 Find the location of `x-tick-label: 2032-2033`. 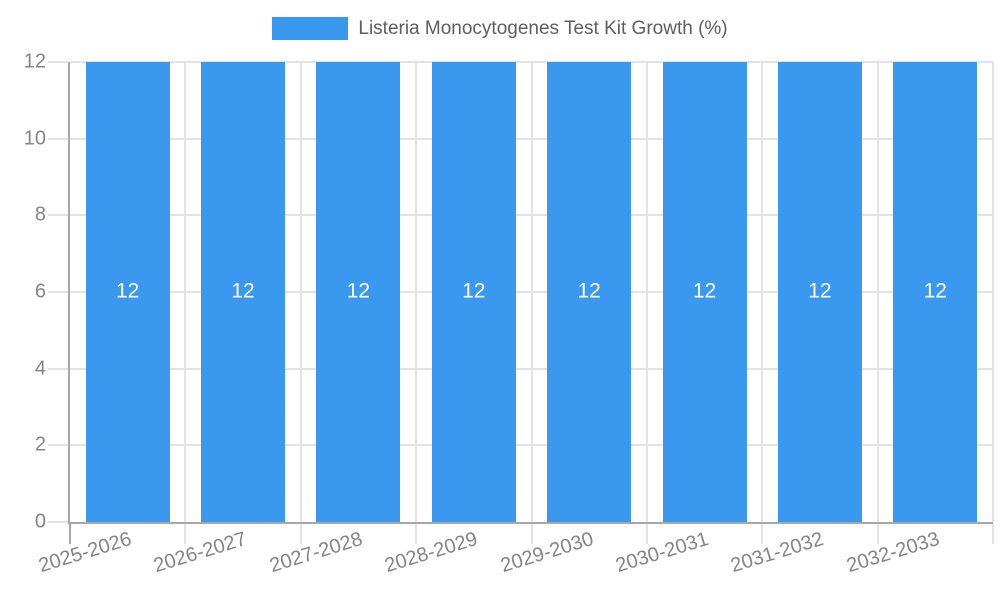

x-tick-label: 2032-2033 is located at coordinates (892, 553).